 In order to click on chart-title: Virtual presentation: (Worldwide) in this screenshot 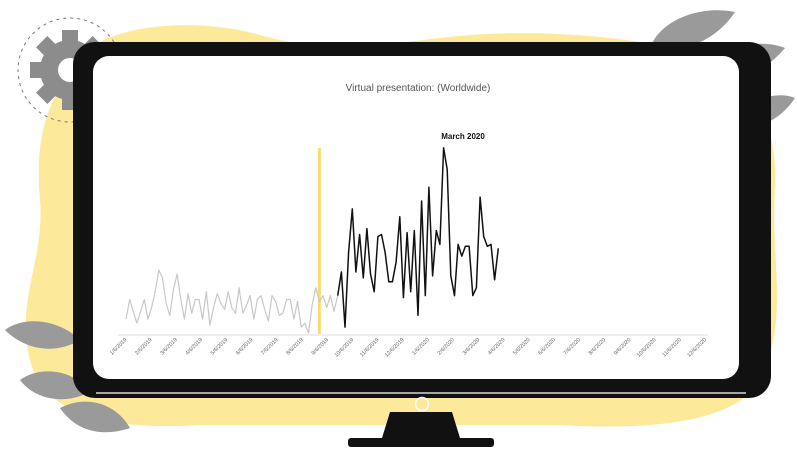, I will do `click(418, 88)`.